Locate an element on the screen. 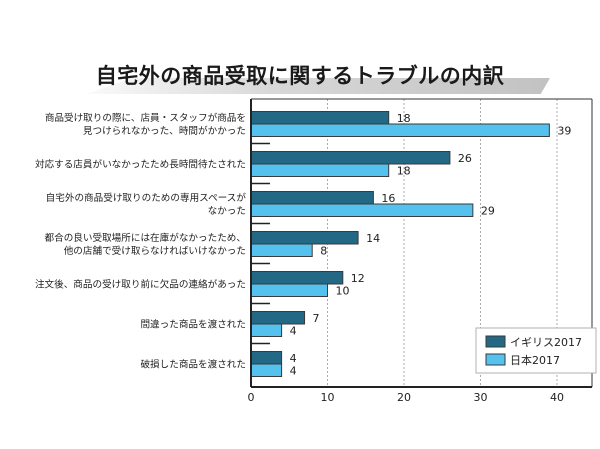  x-tick-label: 30 is located at coordinates (481, 397).